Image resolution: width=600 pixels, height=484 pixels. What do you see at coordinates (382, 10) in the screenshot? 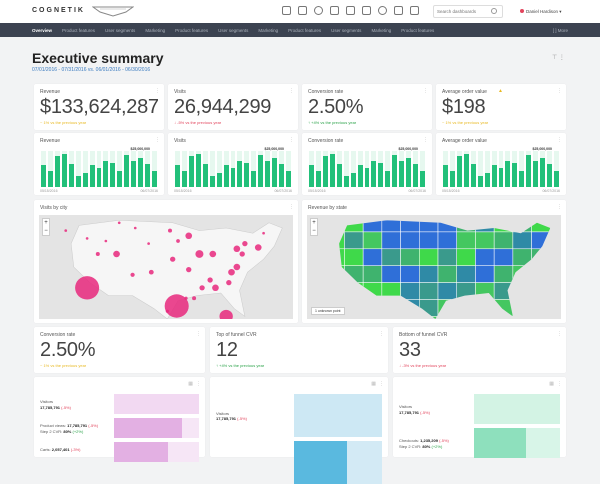
I see `settings-icon` at bounding box center [382, 10].